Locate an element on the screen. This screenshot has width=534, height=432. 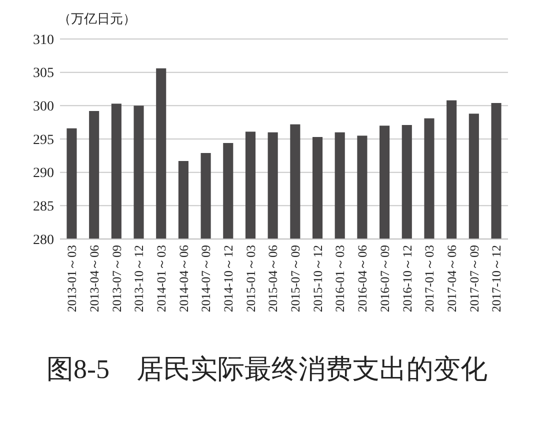
y-tick-label: 305 is located at coordinates (43, 74).